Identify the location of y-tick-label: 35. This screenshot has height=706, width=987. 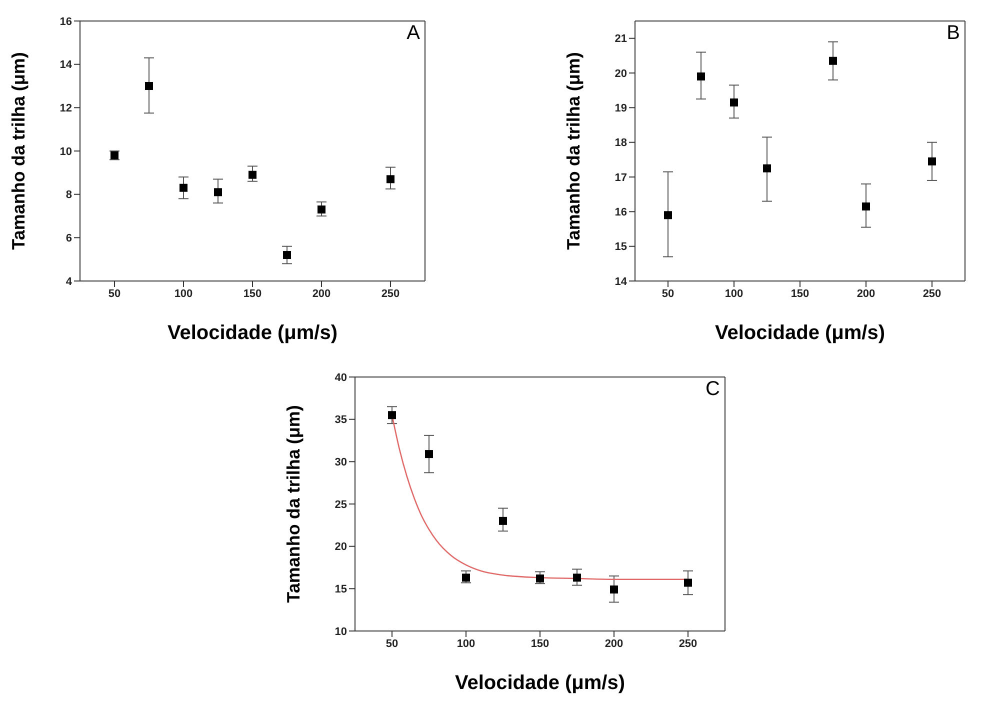
(340, 420).